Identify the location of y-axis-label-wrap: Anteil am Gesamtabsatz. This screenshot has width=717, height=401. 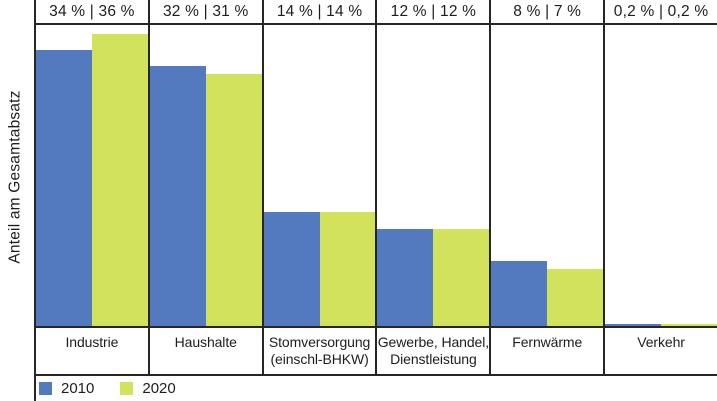
(16, 176).